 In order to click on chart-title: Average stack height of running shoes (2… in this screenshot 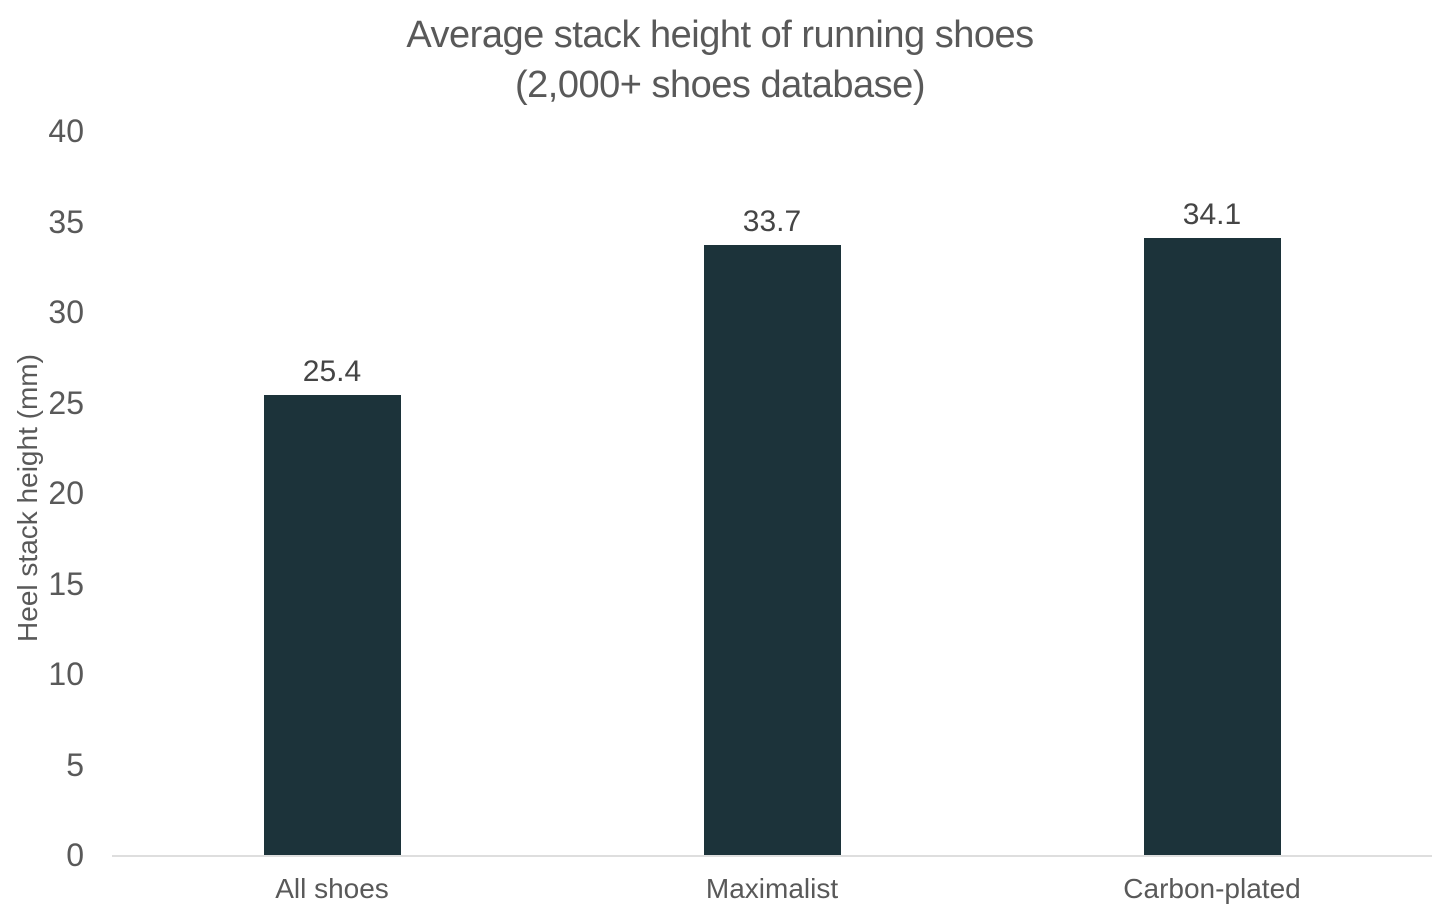, I will do `click(720, 60)`.